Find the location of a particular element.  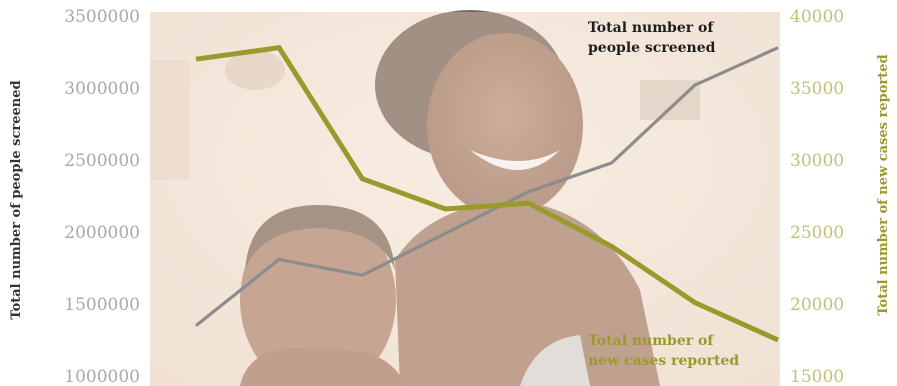

right-y-axis: 40000 35000 30000 25000 20000 15000 is located at coordinates (817, 196).